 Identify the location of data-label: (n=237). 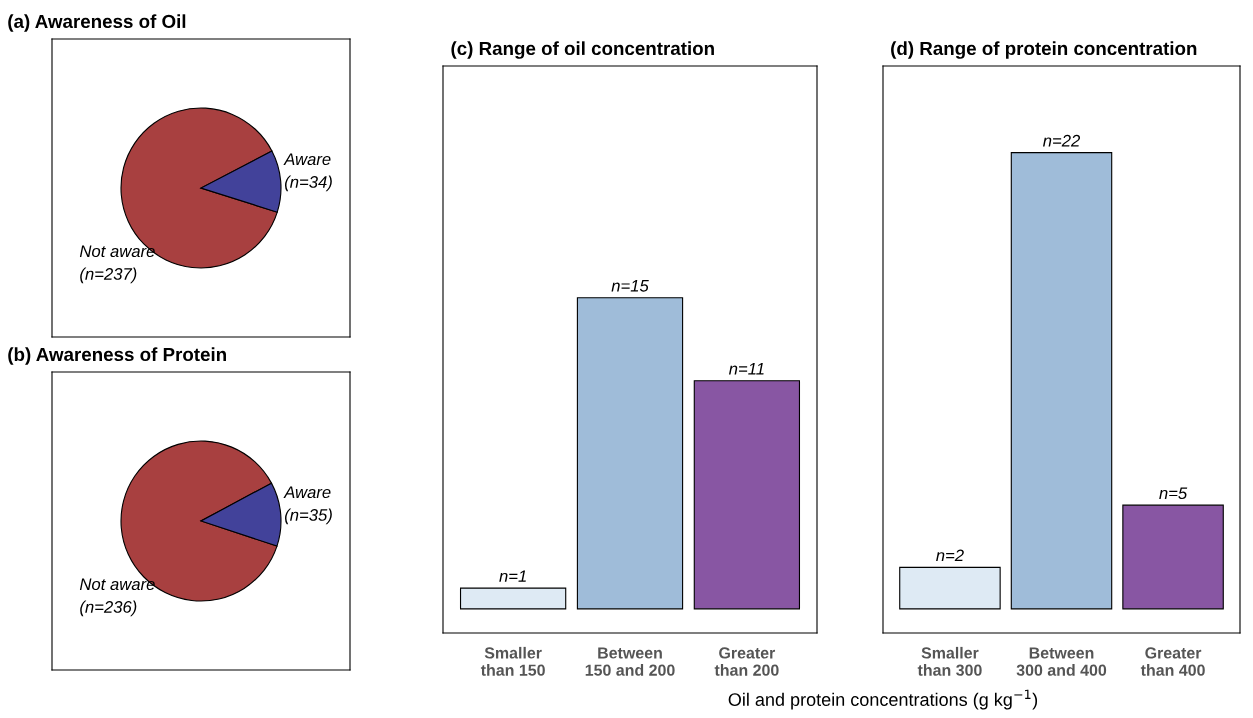
(108, 275).